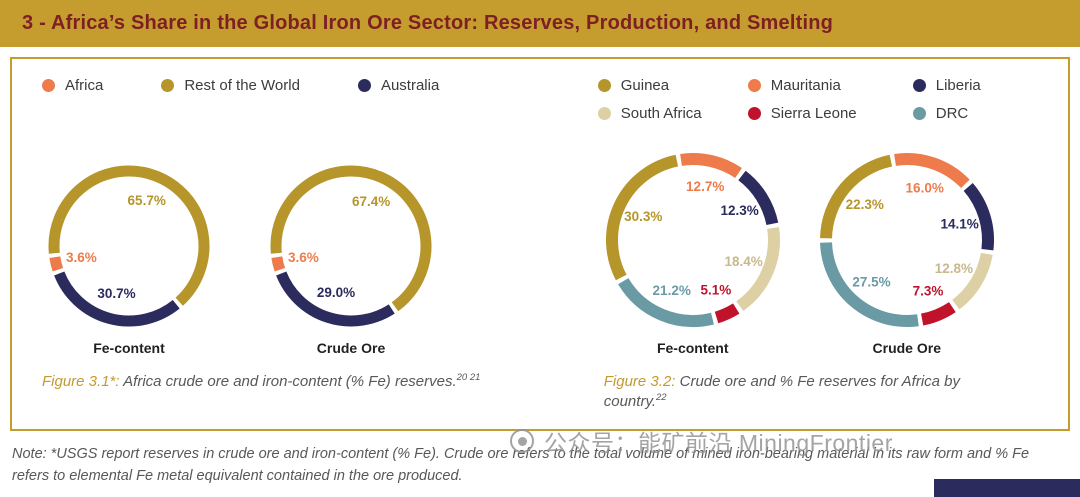  I want to click on legend-dot-mauritania, so click(754, 85).